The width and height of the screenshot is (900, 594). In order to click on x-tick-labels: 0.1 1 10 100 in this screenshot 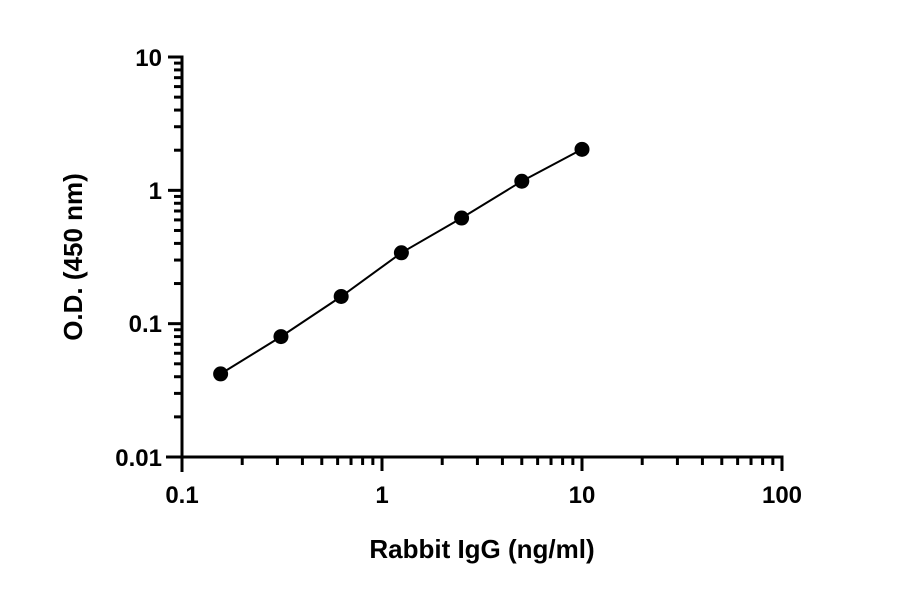, I will do `click(483, 495)`.